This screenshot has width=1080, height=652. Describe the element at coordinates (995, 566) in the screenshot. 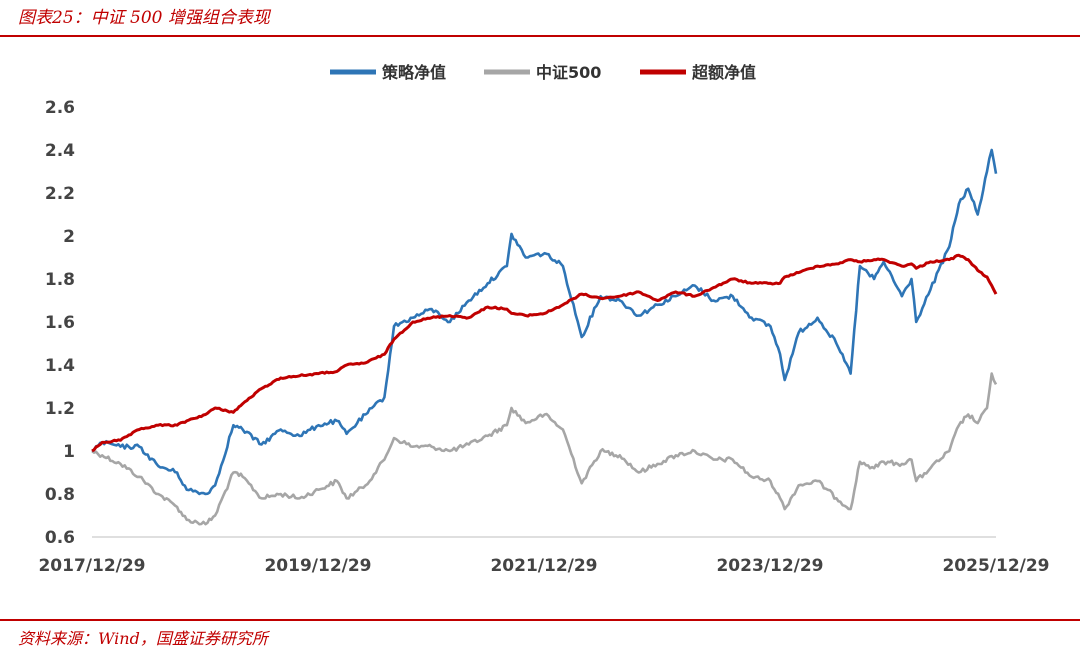

I see `x-tick-label: 2025/12/29` at that location.